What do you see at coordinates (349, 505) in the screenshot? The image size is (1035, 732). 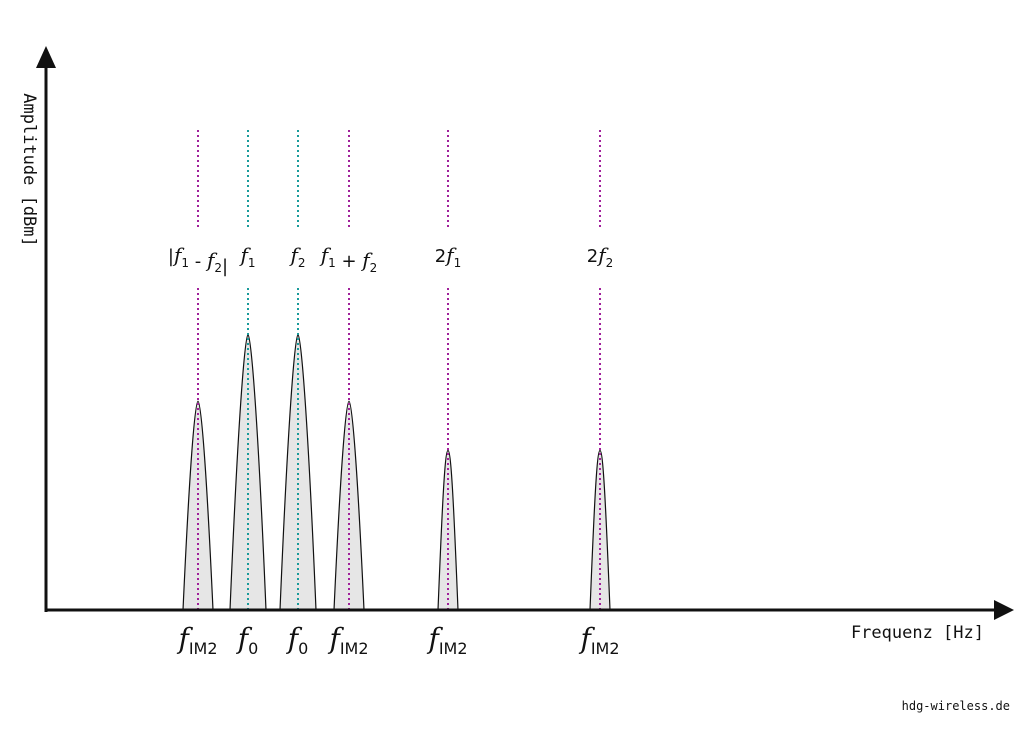 I see `peak-sum` at bounding box center [349, 505].